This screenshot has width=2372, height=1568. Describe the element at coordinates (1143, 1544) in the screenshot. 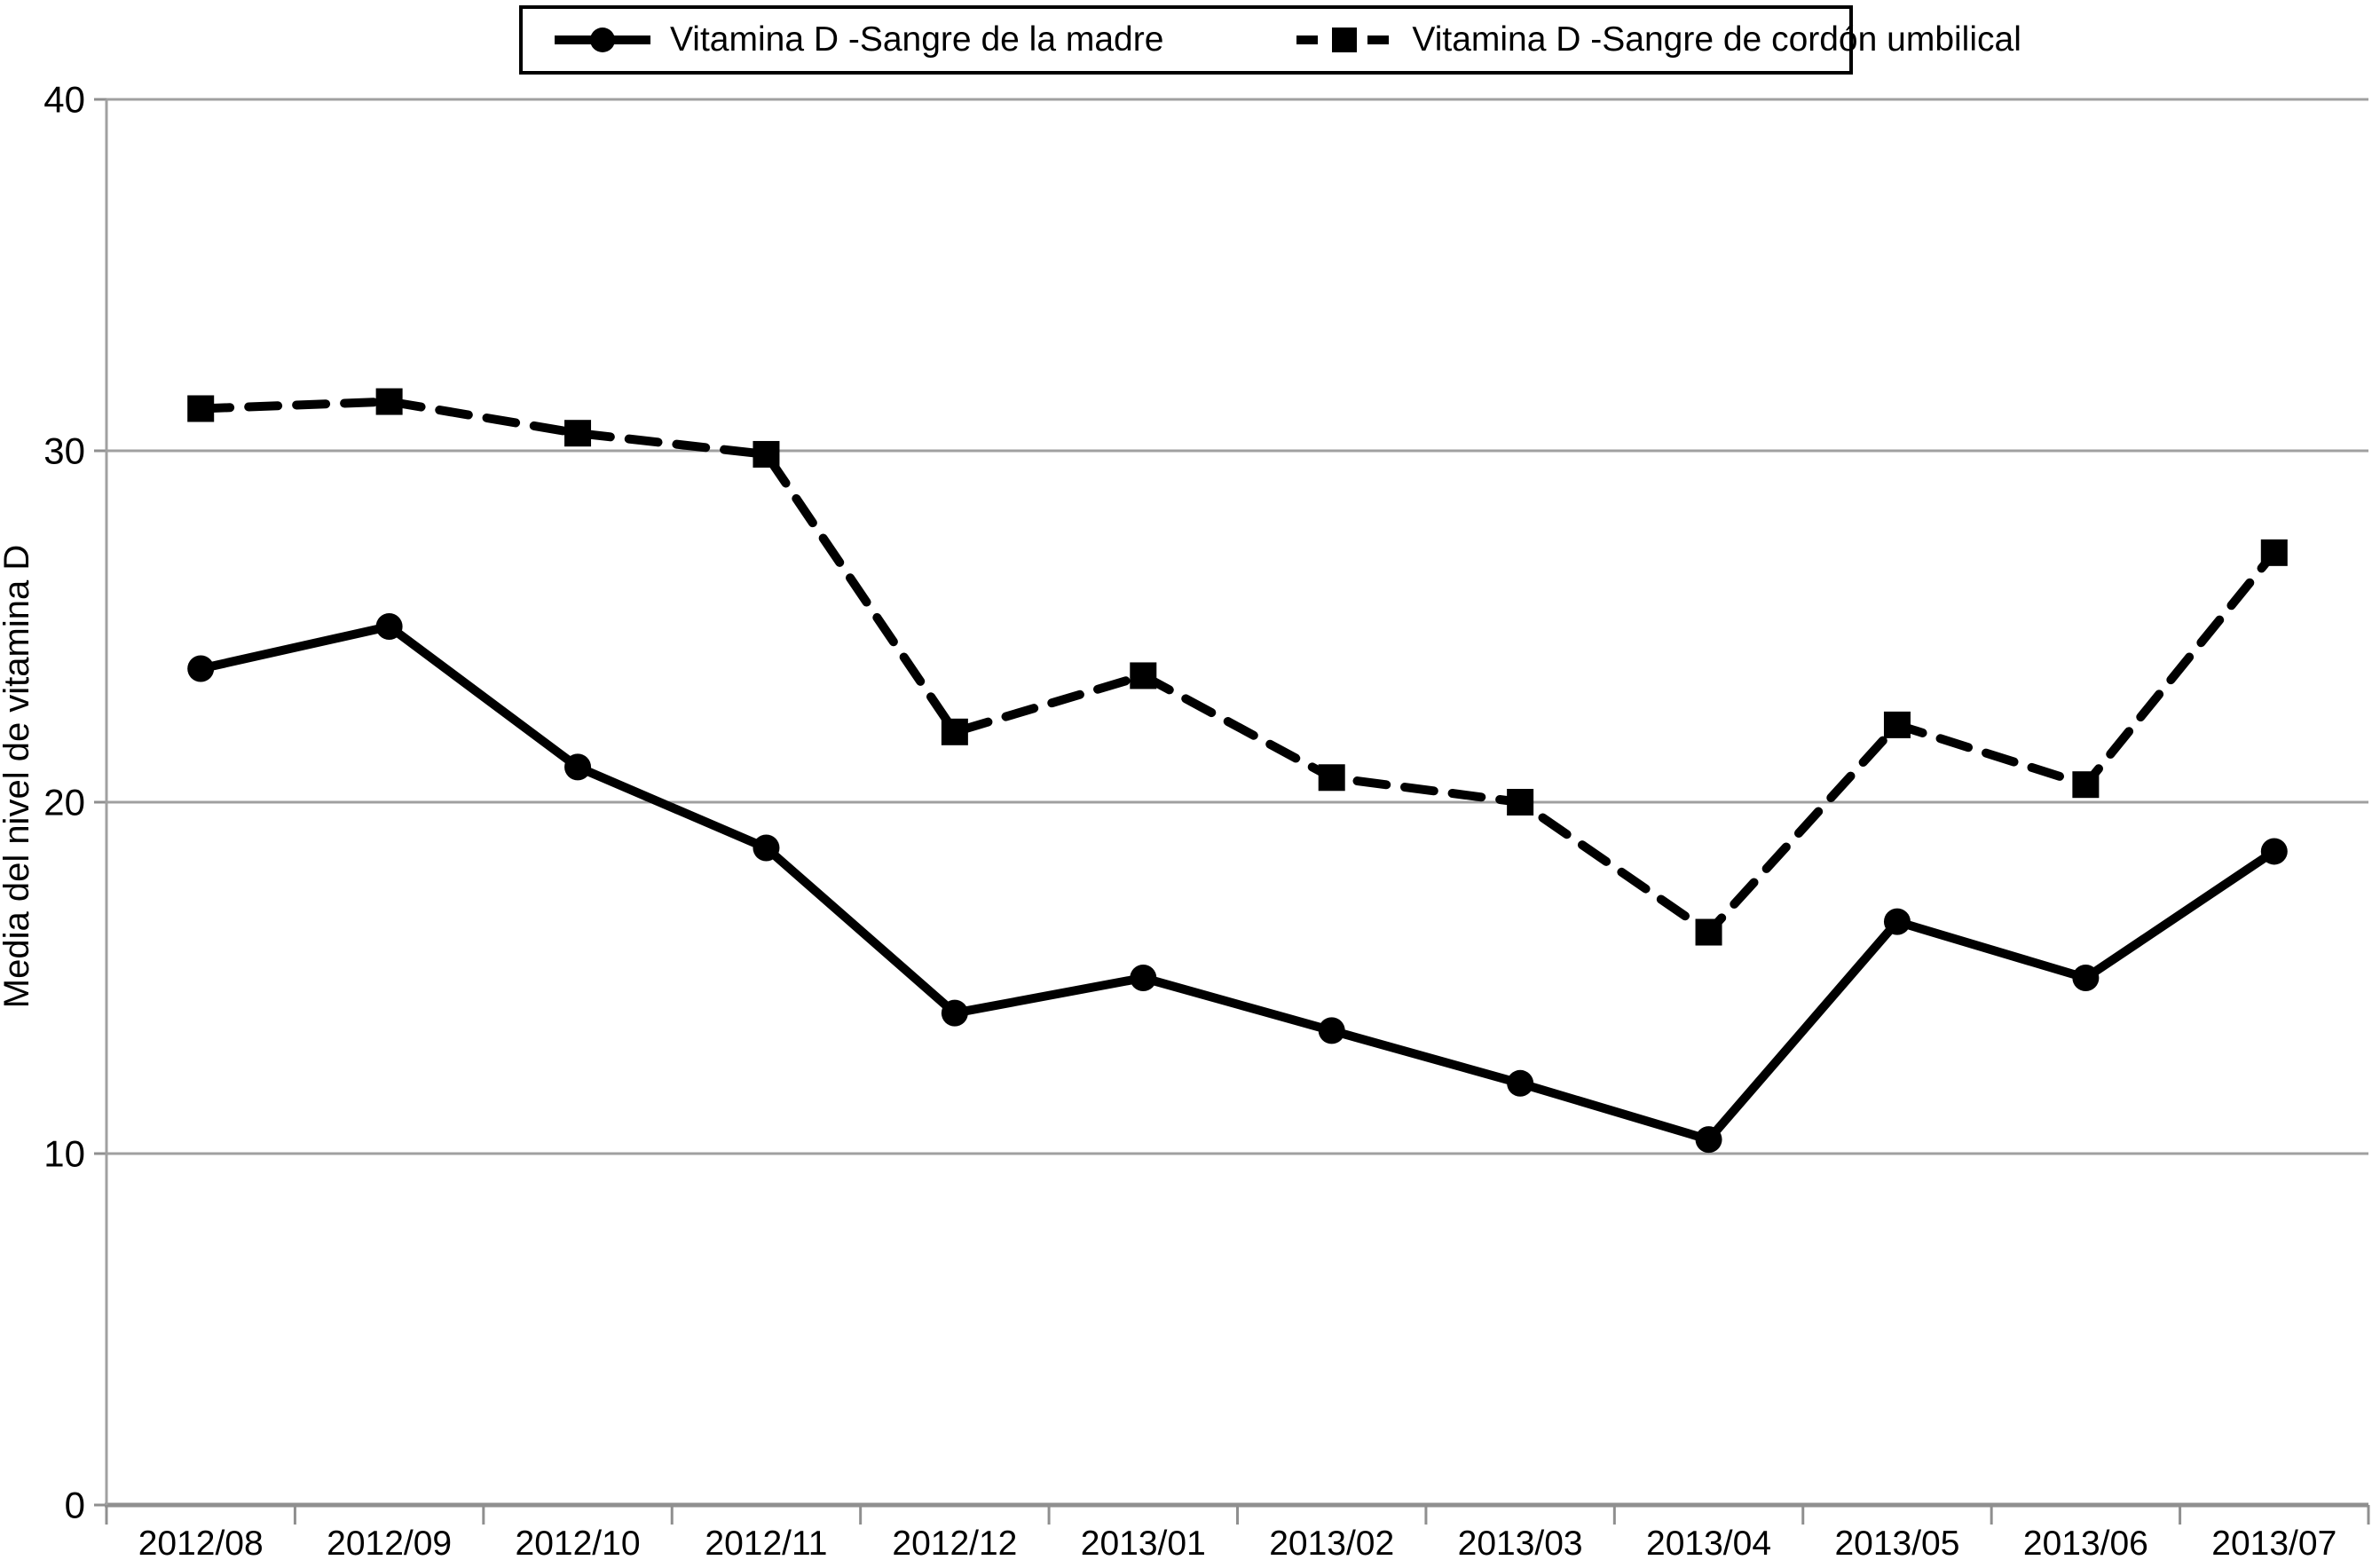

I see `x-tick-label: 2013/01` at that location.